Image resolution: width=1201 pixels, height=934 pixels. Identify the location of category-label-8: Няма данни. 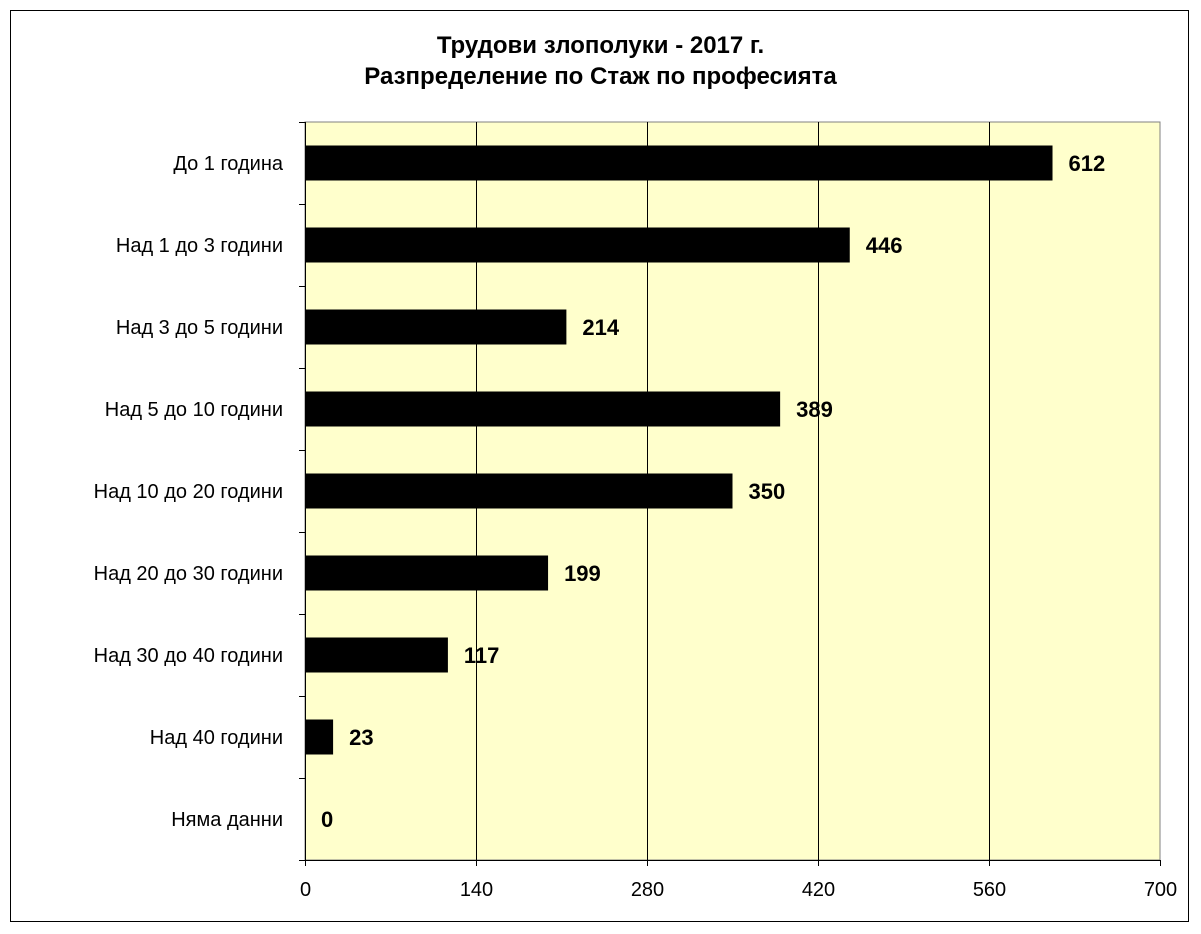
(227, 820).